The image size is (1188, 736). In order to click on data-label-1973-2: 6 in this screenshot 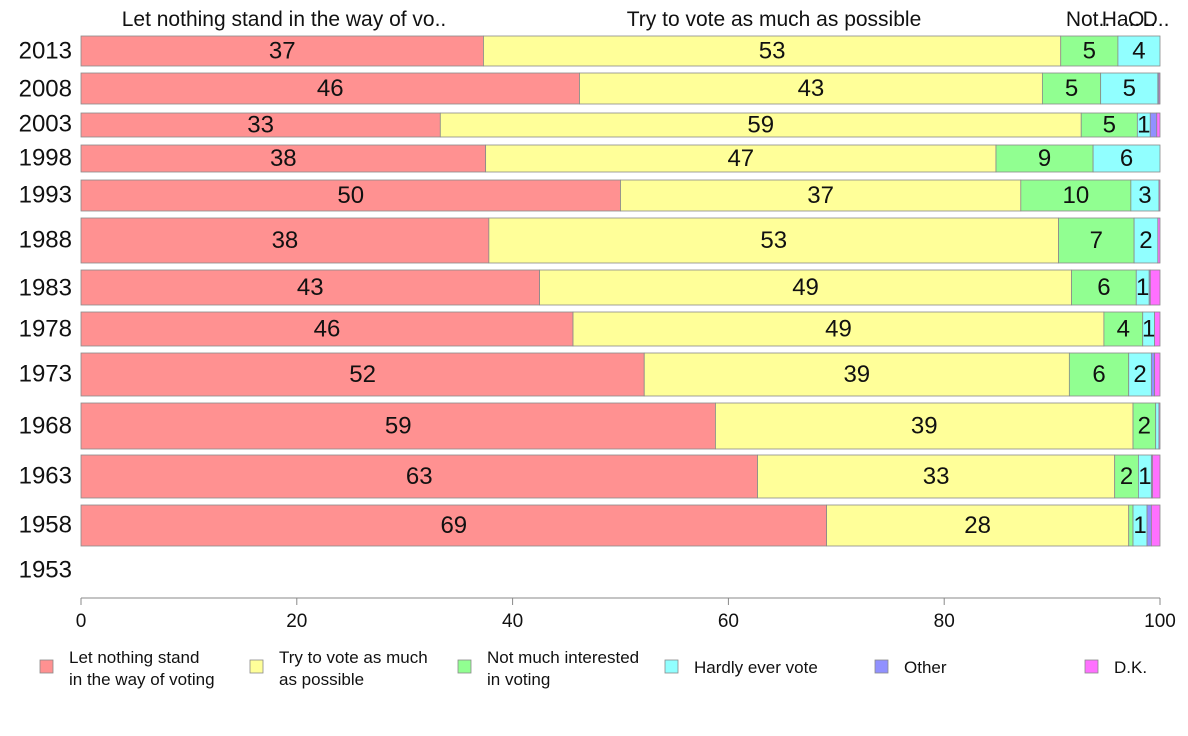, I will do `click(1098, 374)`.